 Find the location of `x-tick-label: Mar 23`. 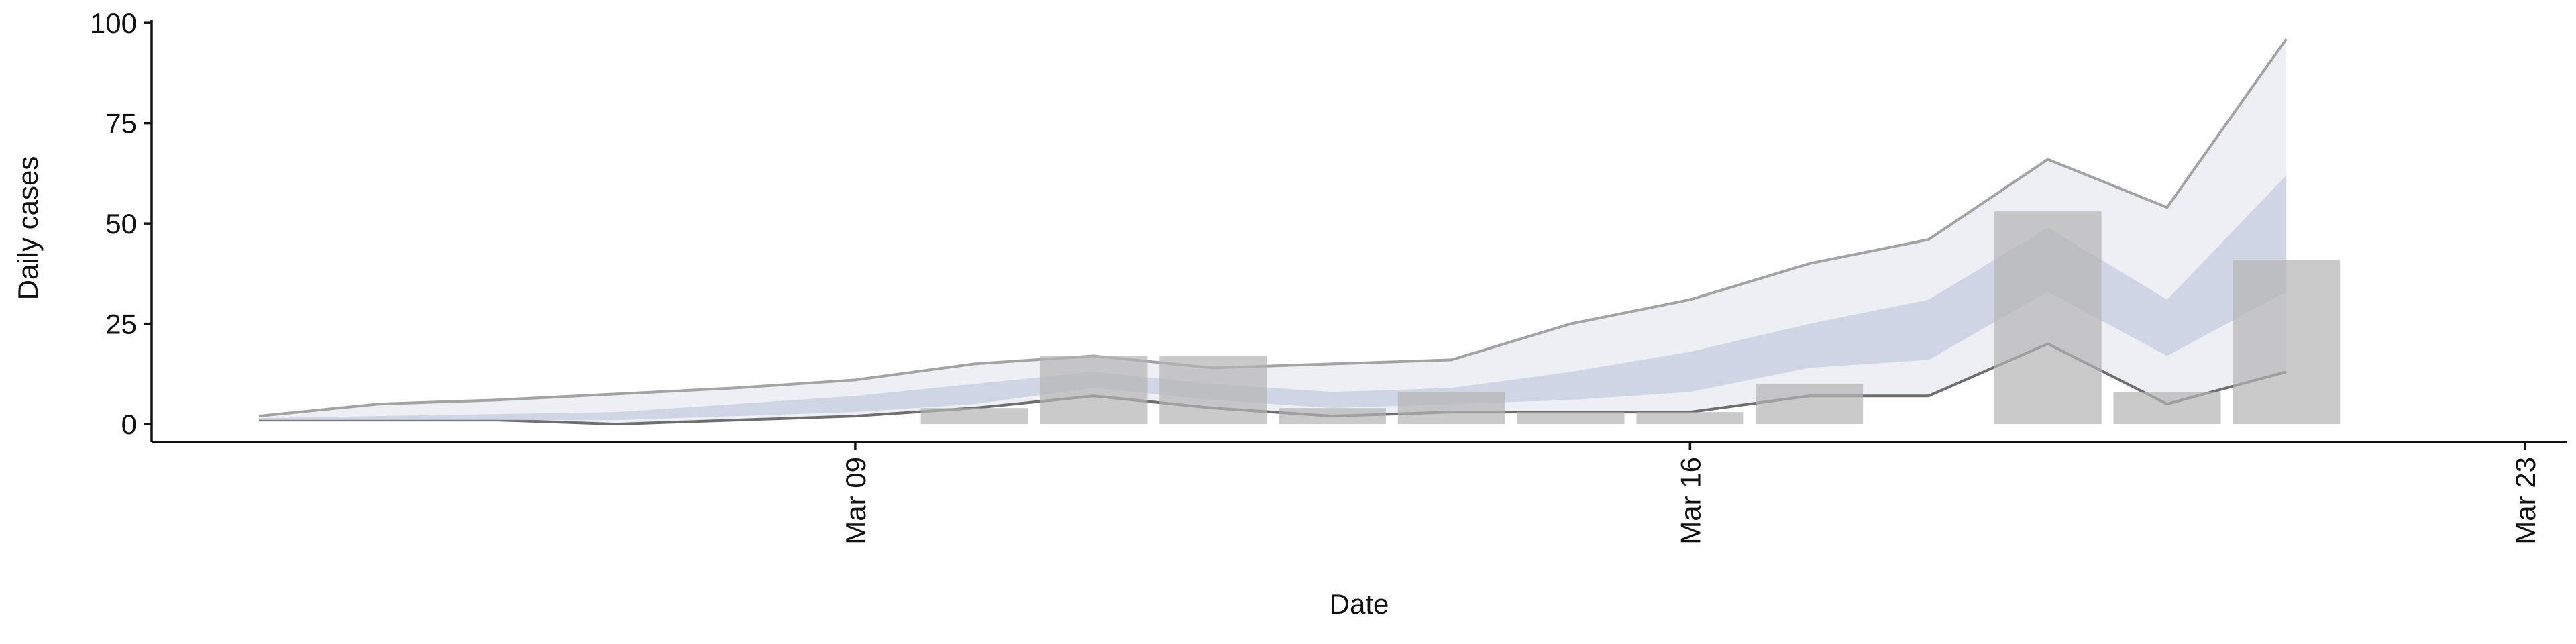

x-tick-label: Mar 23 is located at coordinates (2525, 501).